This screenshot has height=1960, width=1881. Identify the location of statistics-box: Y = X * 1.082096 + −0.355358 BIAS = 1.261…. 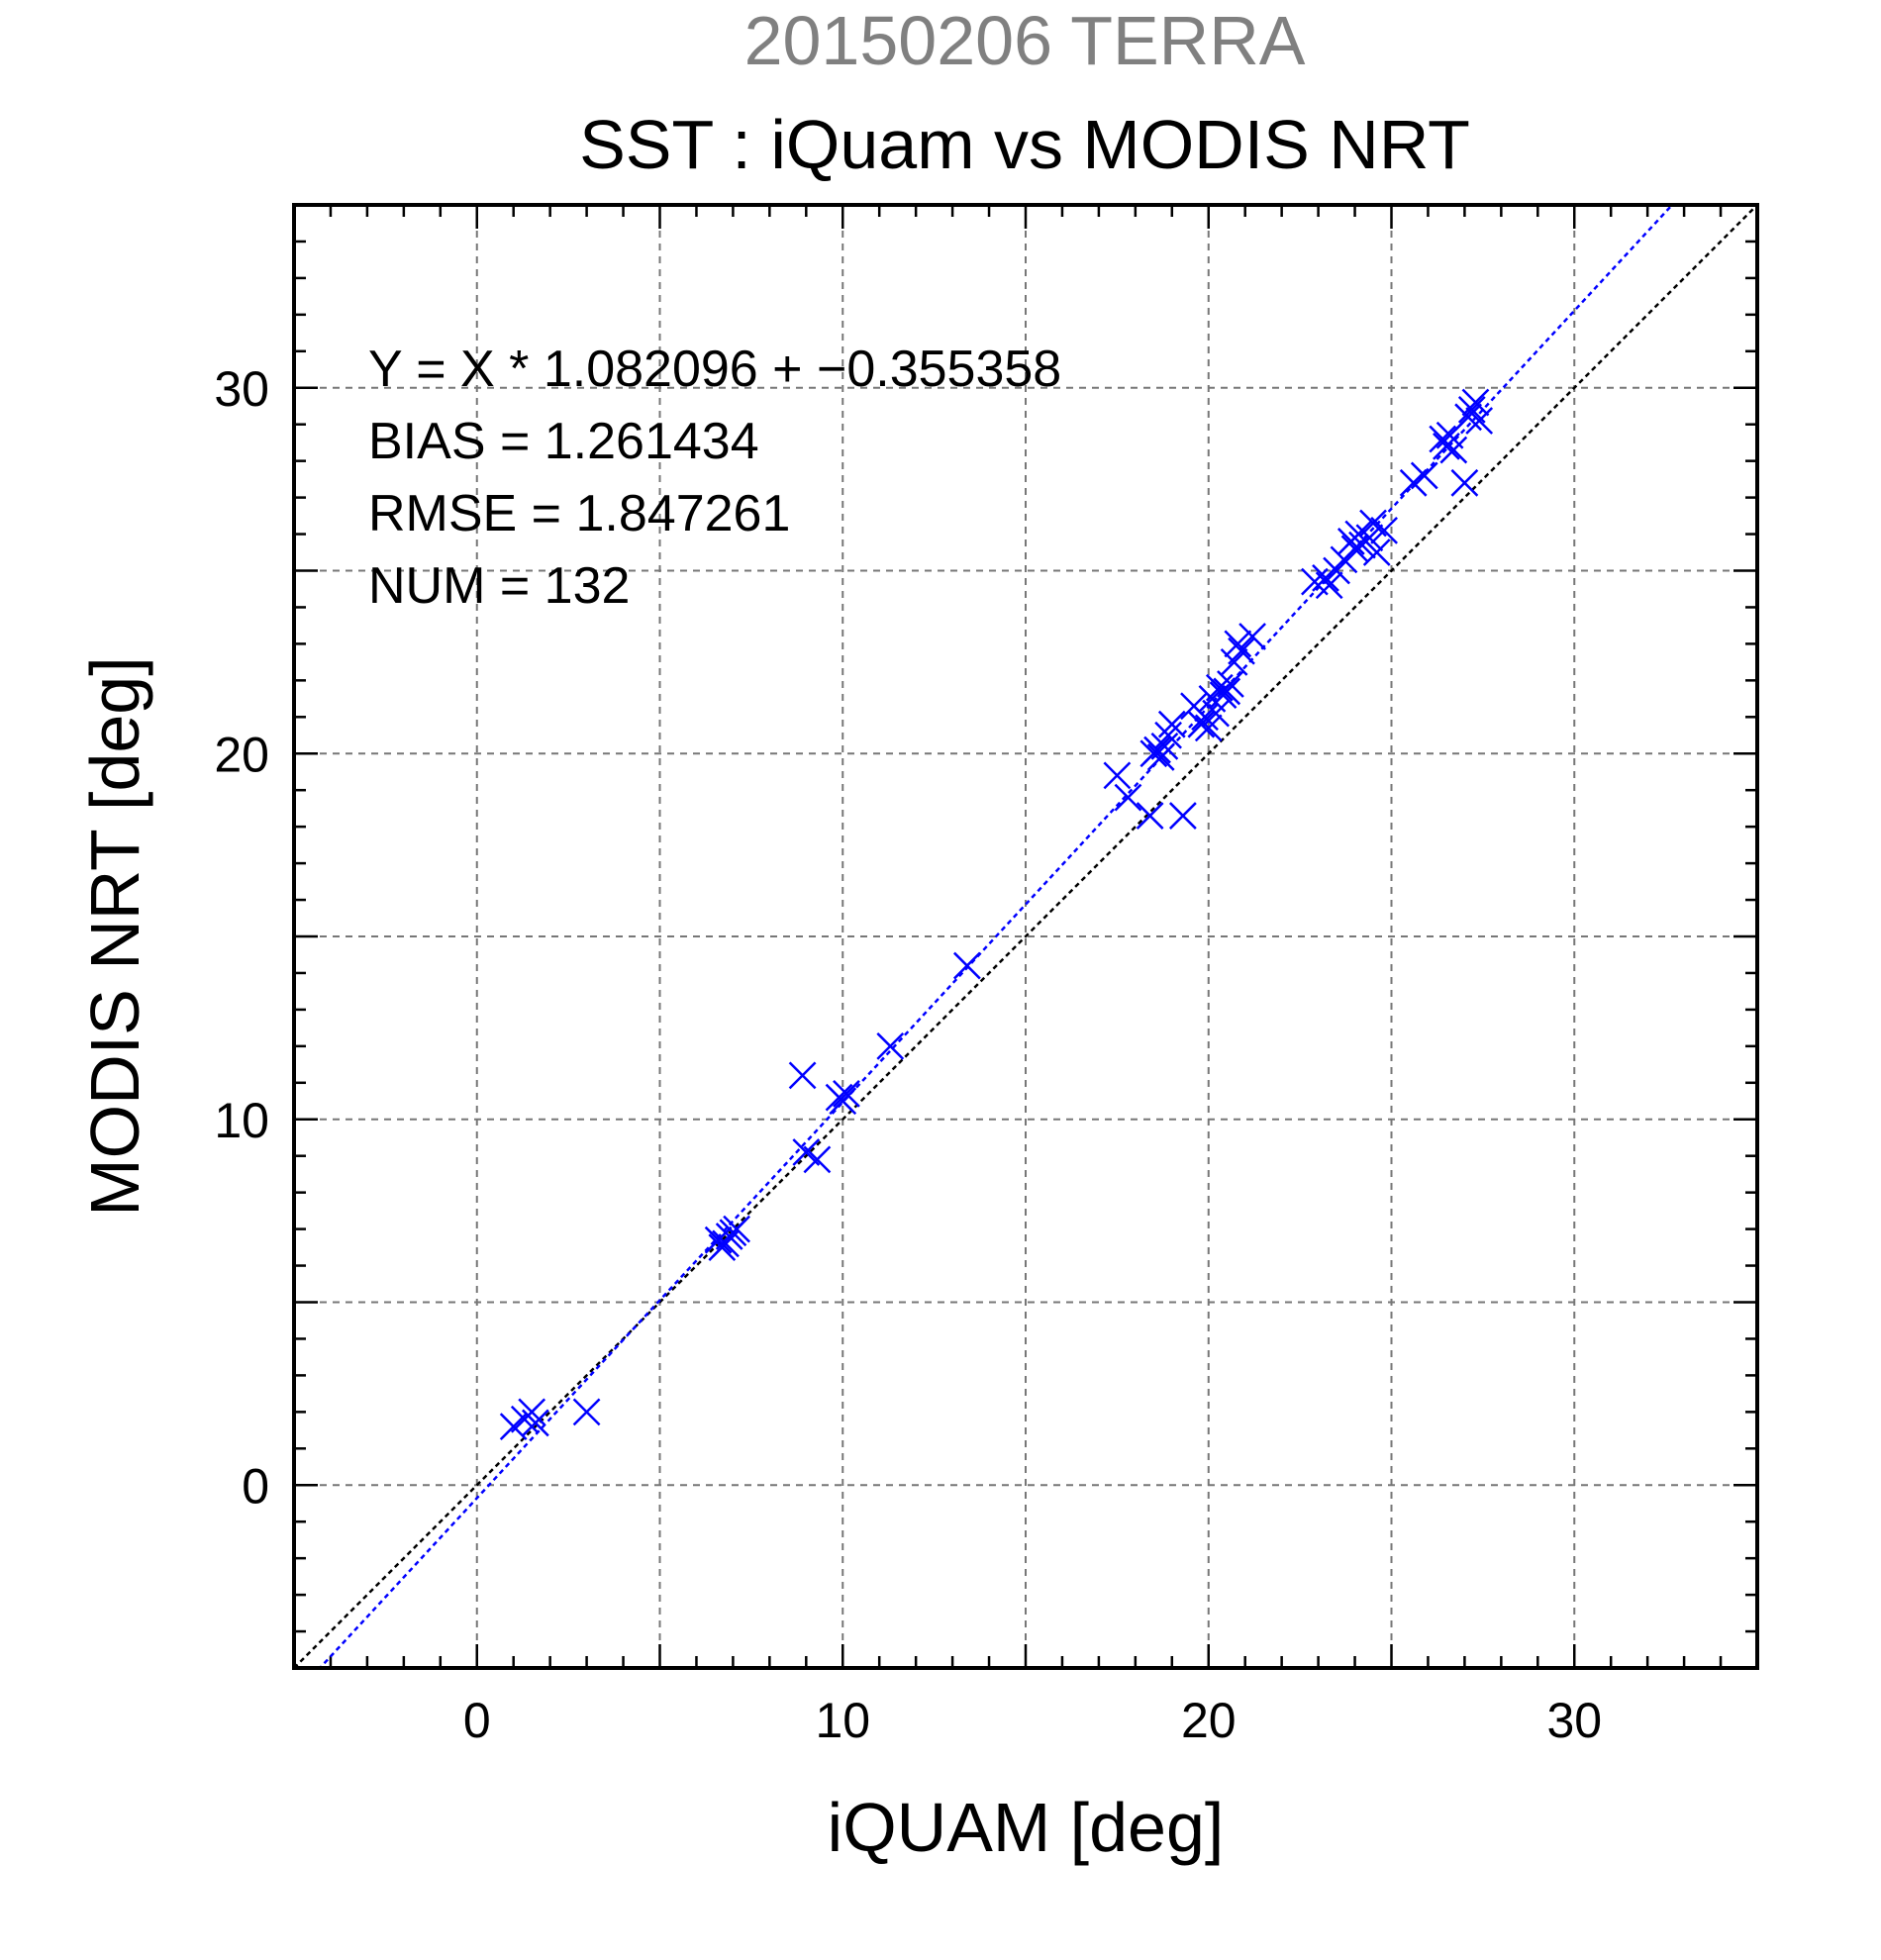
(714, 478).